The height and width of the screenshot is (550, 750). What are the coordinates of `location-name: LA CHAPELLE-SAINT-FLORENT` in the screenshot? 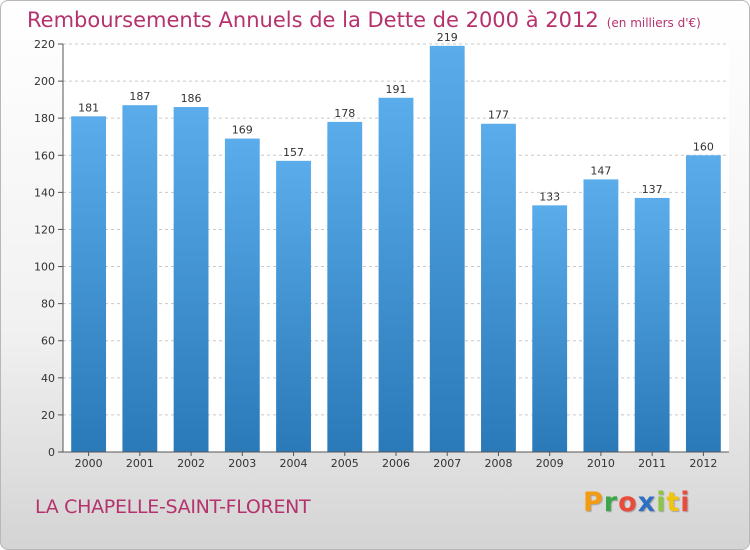 It's located at (173, 507).